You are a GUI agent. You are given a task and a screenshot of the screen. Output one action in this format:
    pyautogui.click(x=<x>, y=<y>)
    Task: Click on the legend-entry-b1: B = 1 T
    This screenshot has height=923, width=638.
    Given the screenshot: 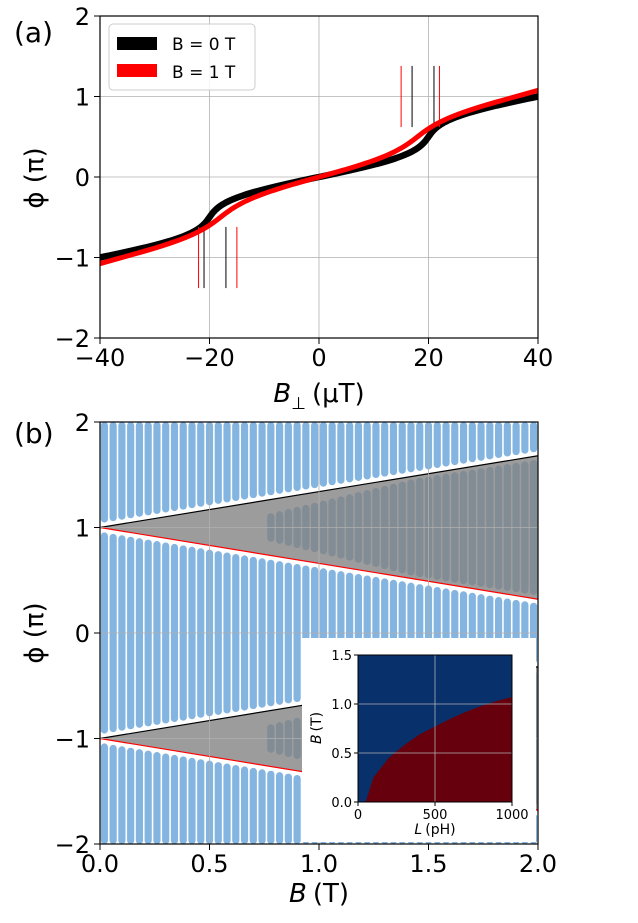 What is the action you would take?
    pyautogui.click(x=204, y=73)
    